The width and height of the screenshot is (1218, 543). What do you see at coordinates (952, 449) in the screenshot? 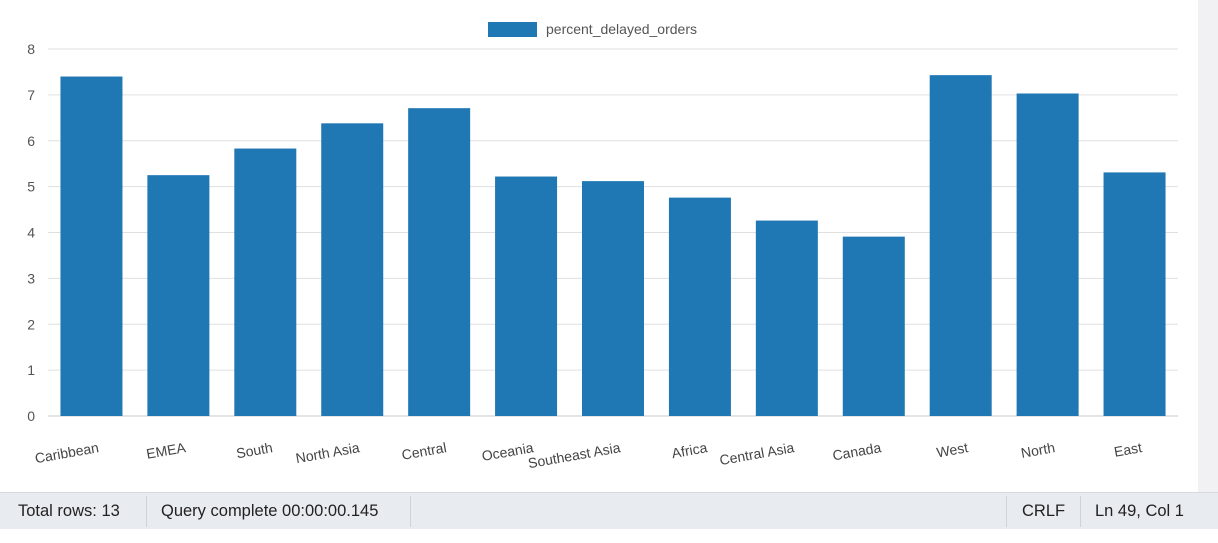
I see `x-tick-label: West` at bounding box center [952, 449].